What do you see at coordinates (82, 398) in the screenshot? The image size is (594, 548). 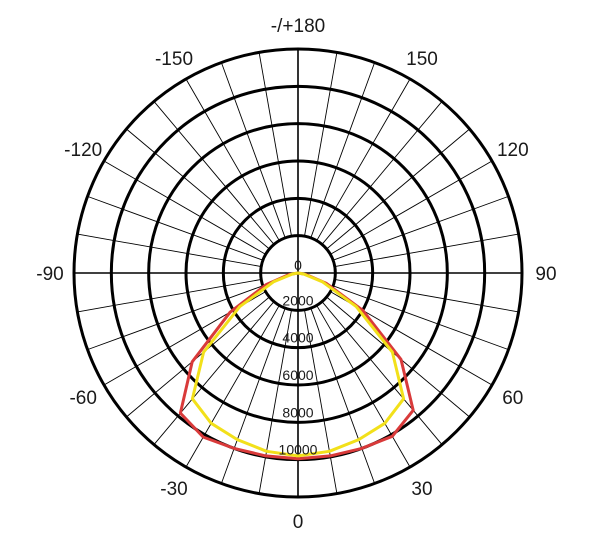 I see `angle-tick-label: -60` at bounding box center [82, 398].